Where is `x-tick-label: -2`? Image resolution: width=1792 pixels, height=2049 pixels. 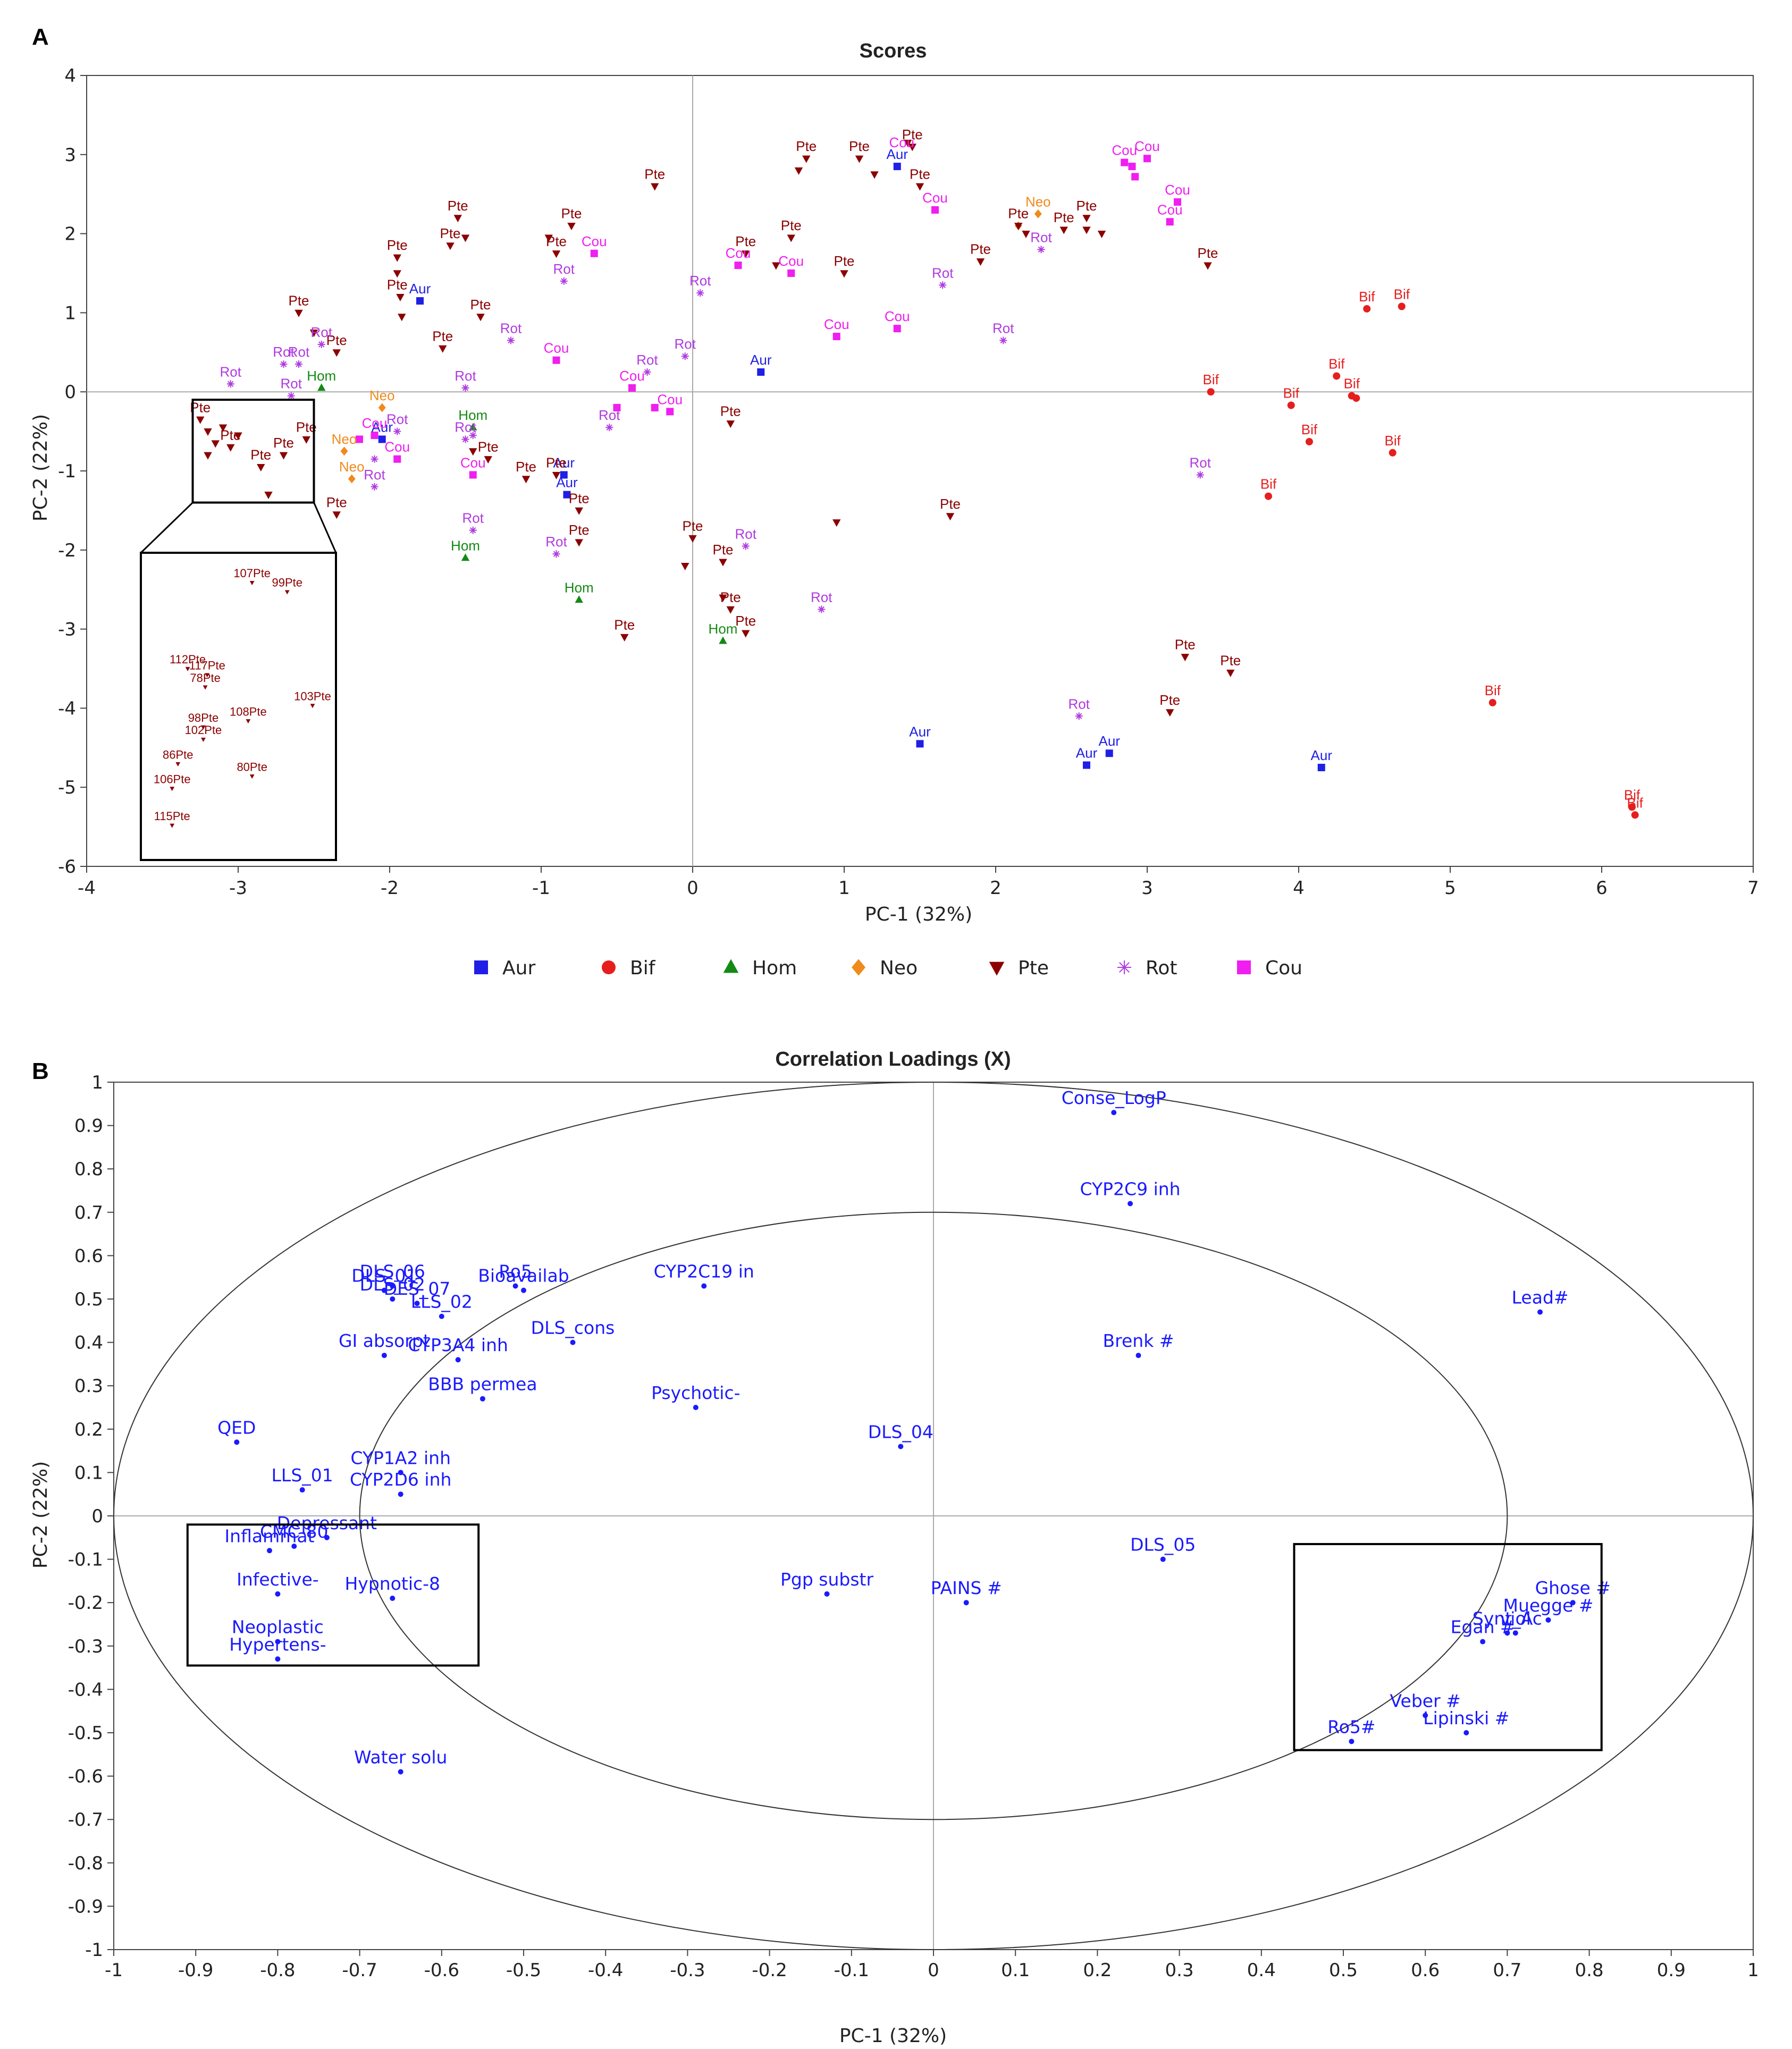
x-tick-label: -2 is located at coordinates (390, 888).